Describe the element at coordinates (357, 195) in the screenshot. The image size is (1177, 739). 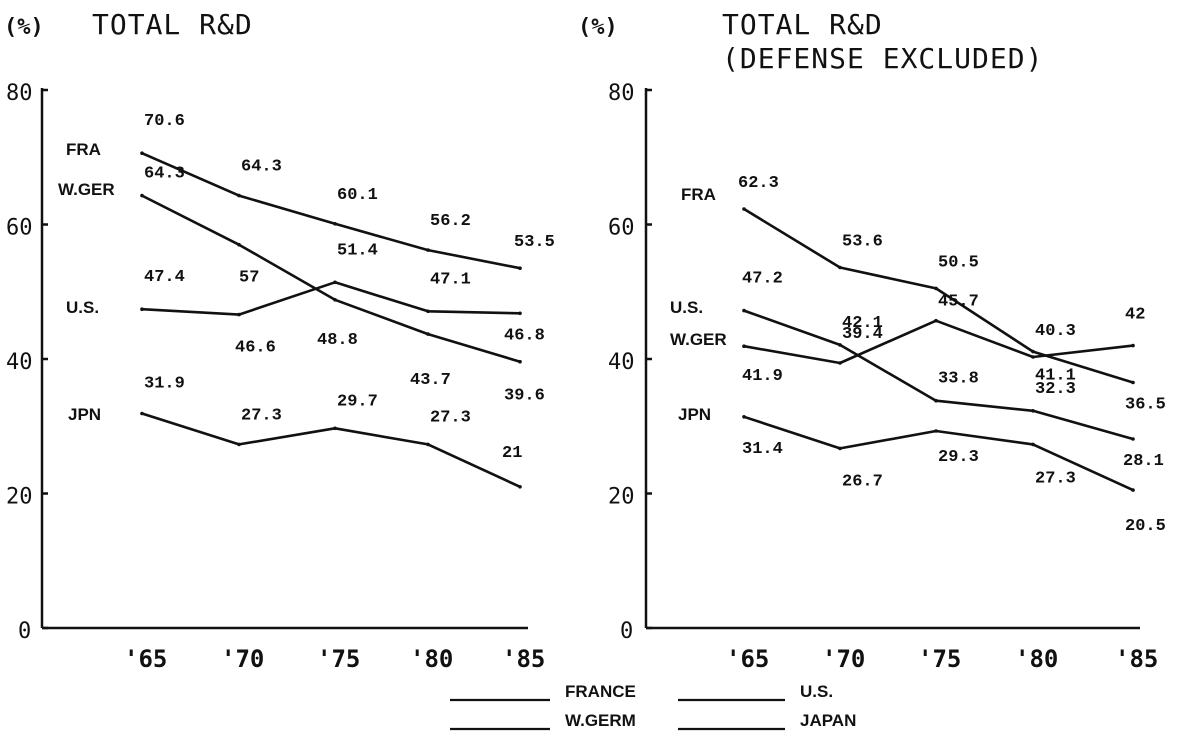
I see `left-data-label-fra: 60.1` at that location.